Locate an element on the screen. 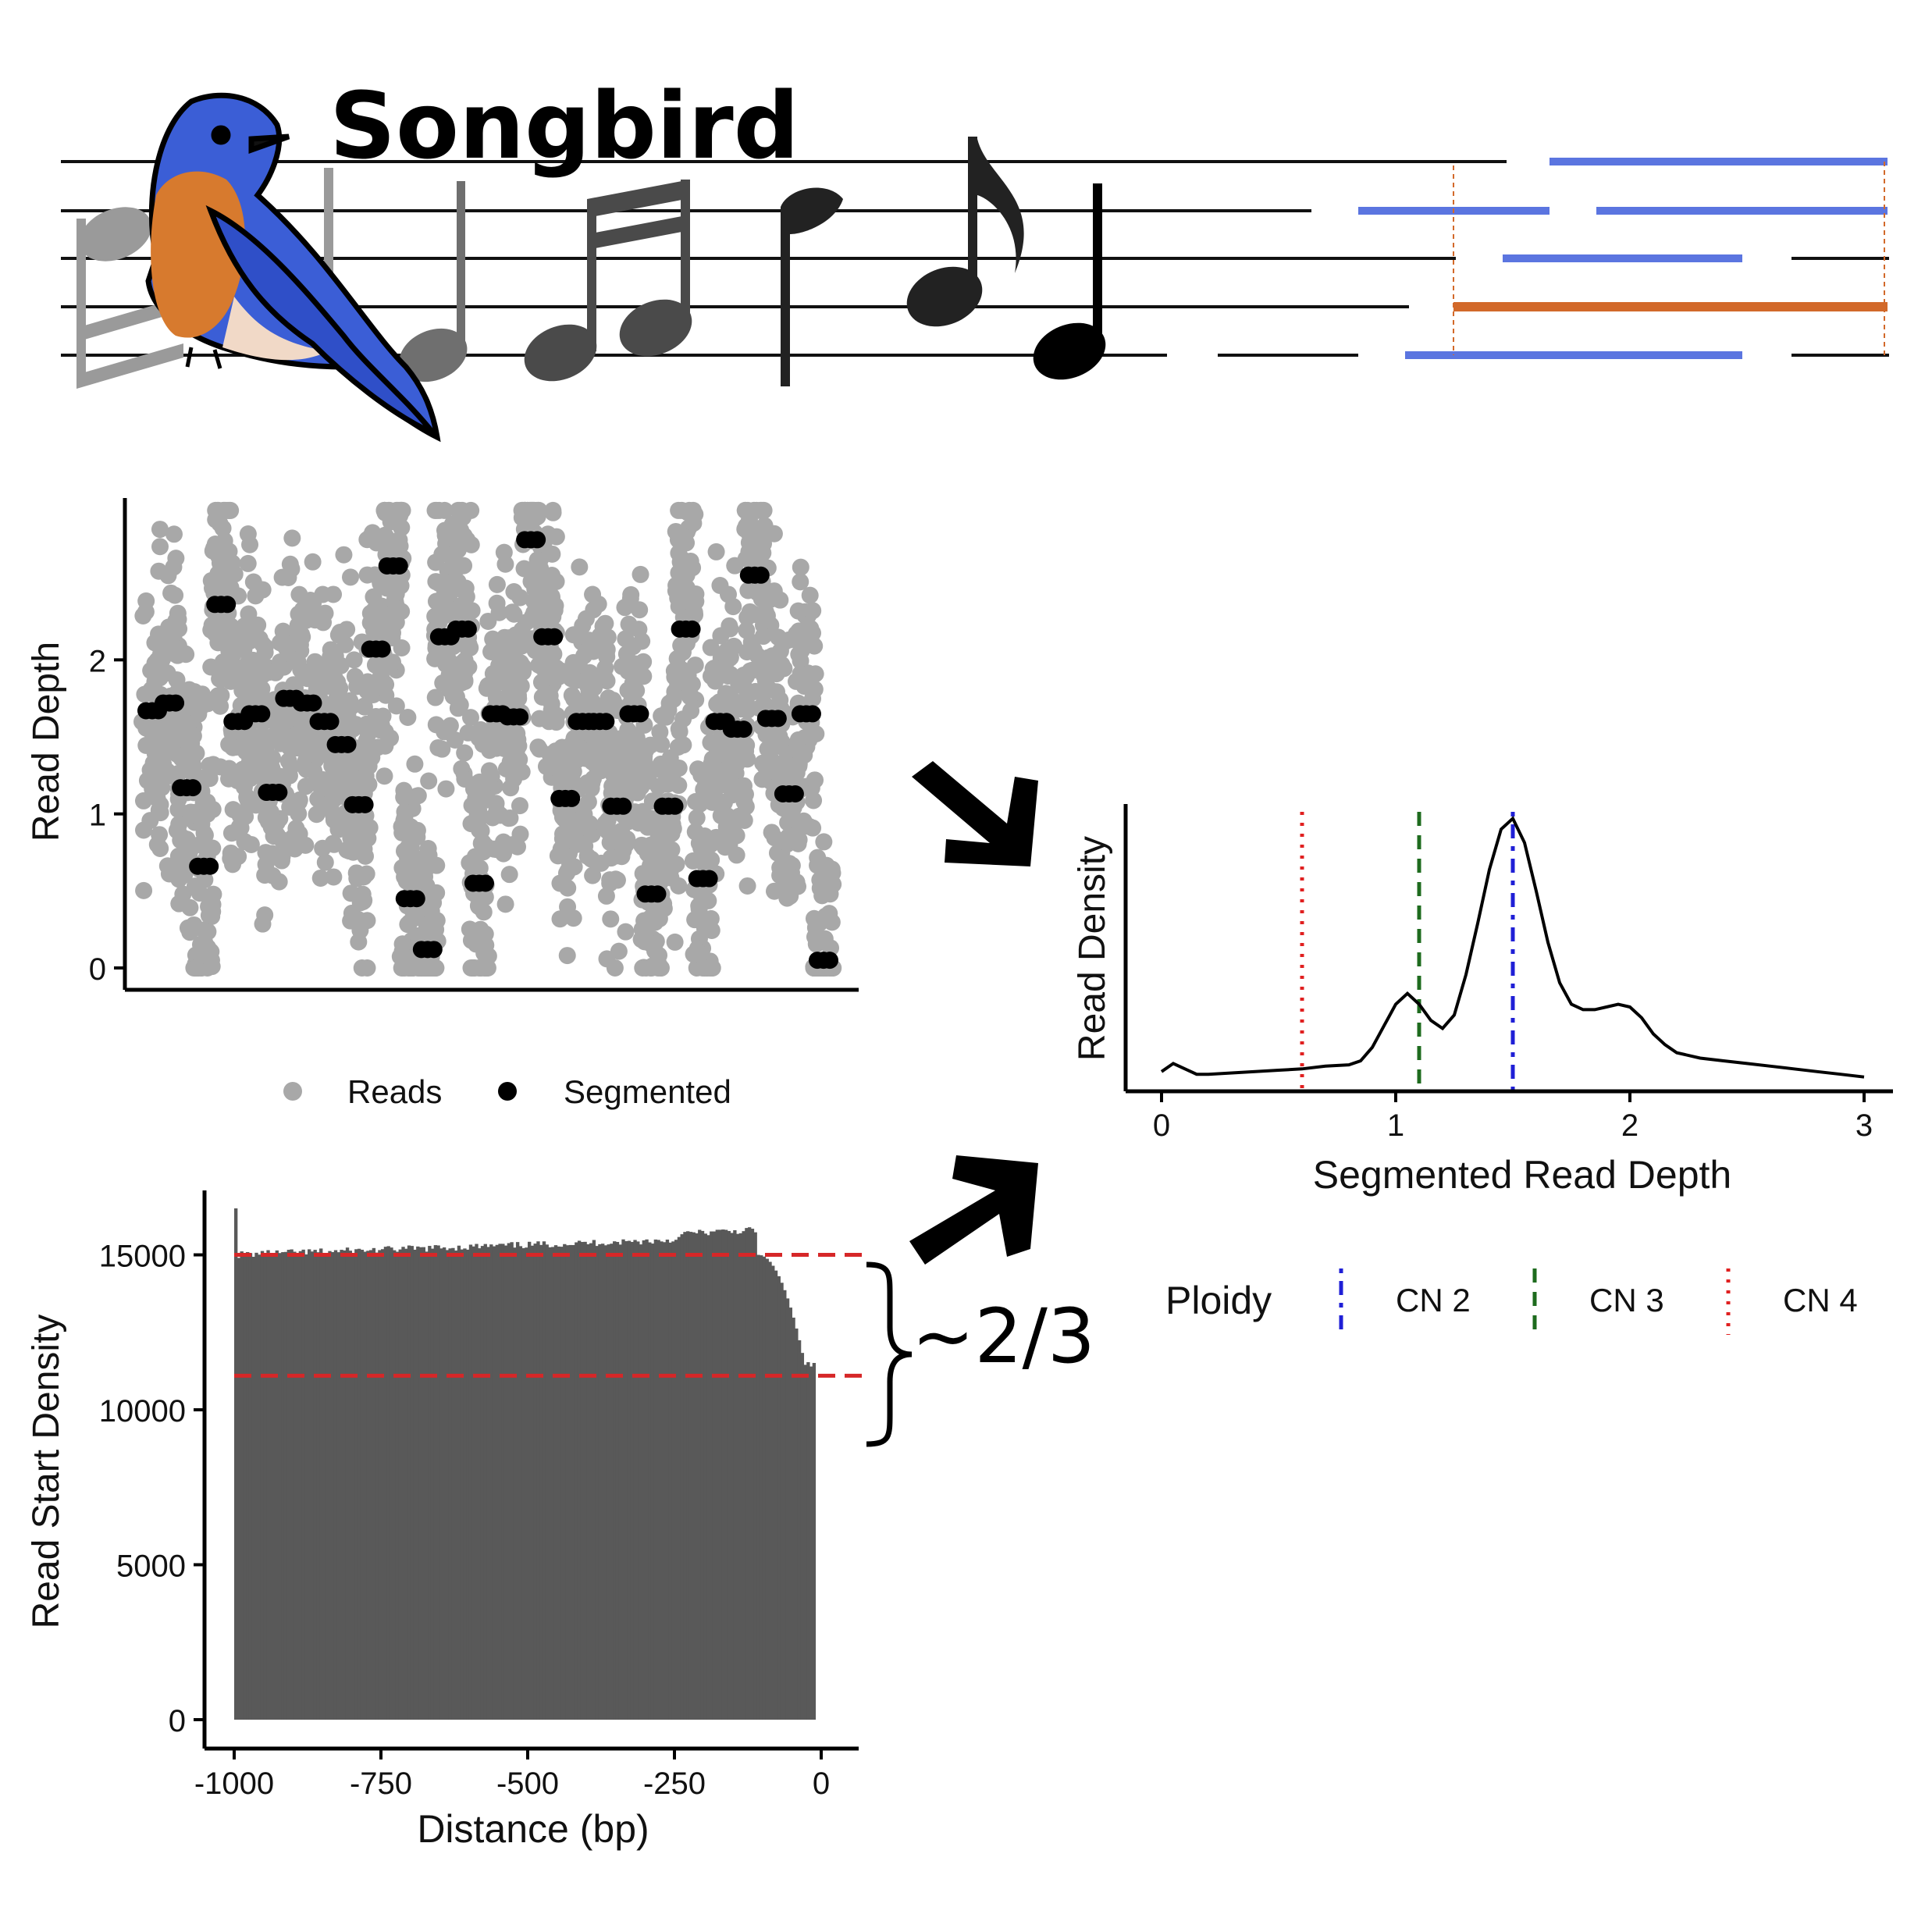 This screenshot has height=1932, width=1932. ploidy-legend: Ploidy CN 2 CN 3 CN 4 is located at coordinates (1511, 1301).